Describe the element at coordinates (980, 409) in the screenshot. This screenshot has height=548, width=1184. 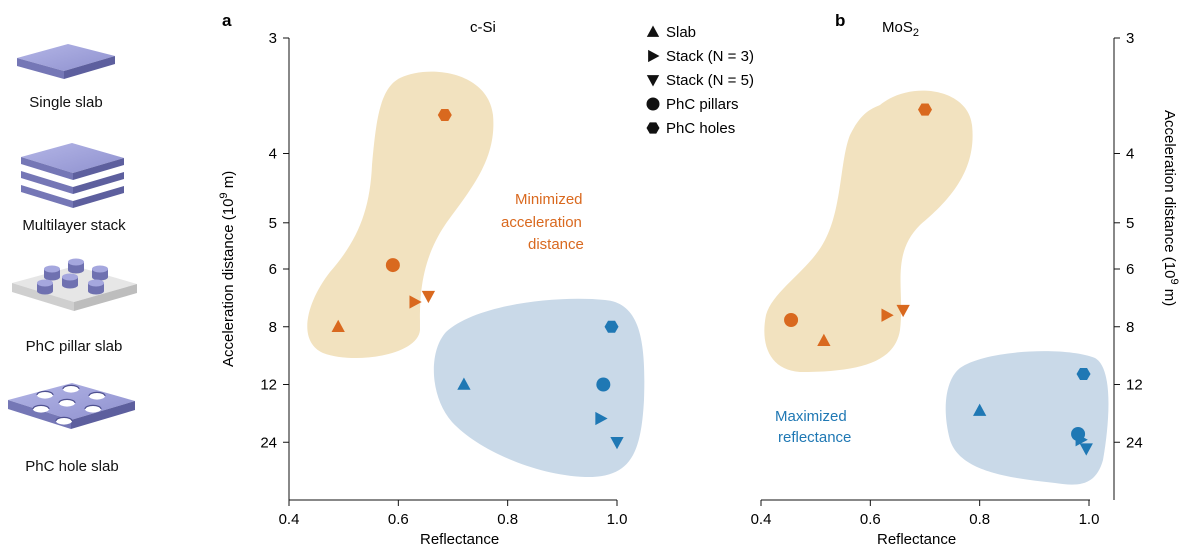
I see `panel-b-point-triangle-up-blue` at that location.